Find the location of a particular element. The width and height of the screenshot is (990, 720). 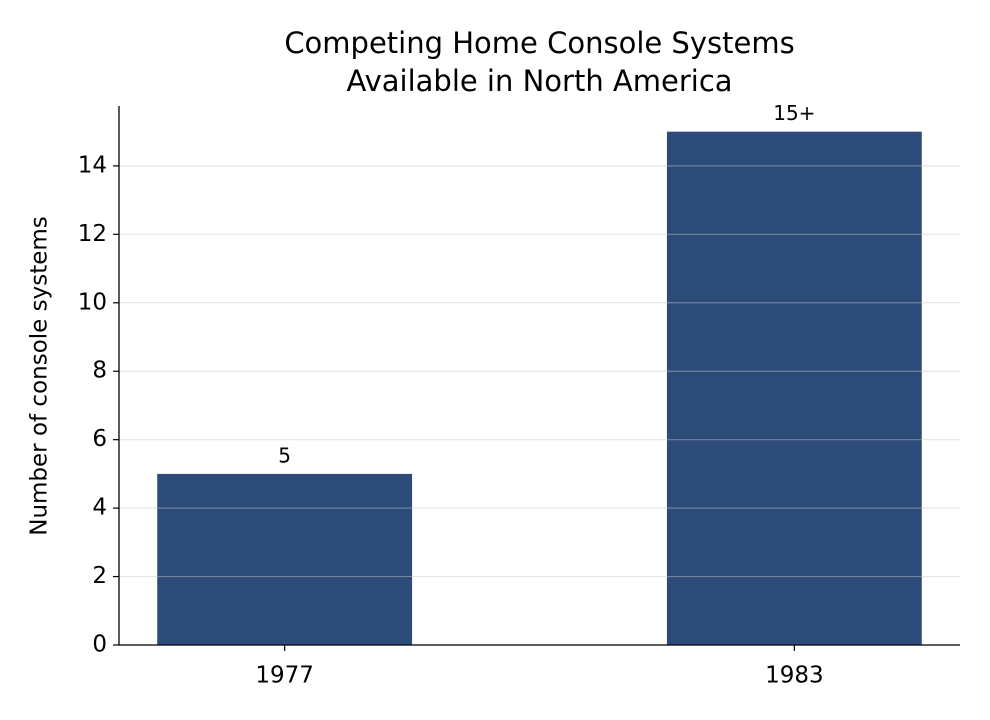

y-tick-label: 6 is located at coordinates (99, 439).